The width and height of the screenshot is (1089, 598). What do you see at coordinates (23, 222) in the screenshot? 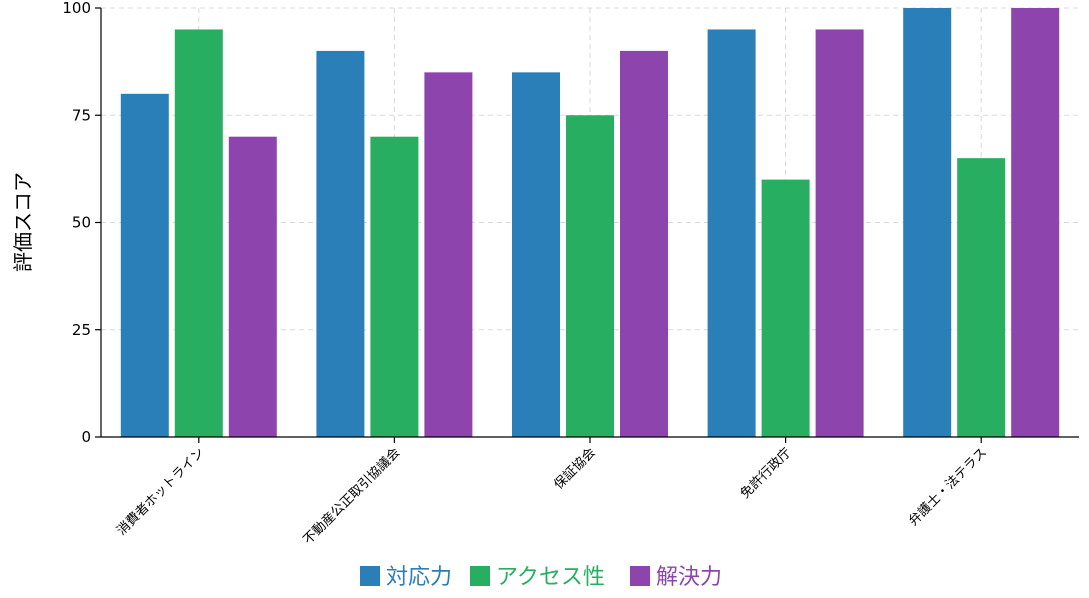
I see `y-axis-label: 評価スコア` at bounding box center [23, 222].